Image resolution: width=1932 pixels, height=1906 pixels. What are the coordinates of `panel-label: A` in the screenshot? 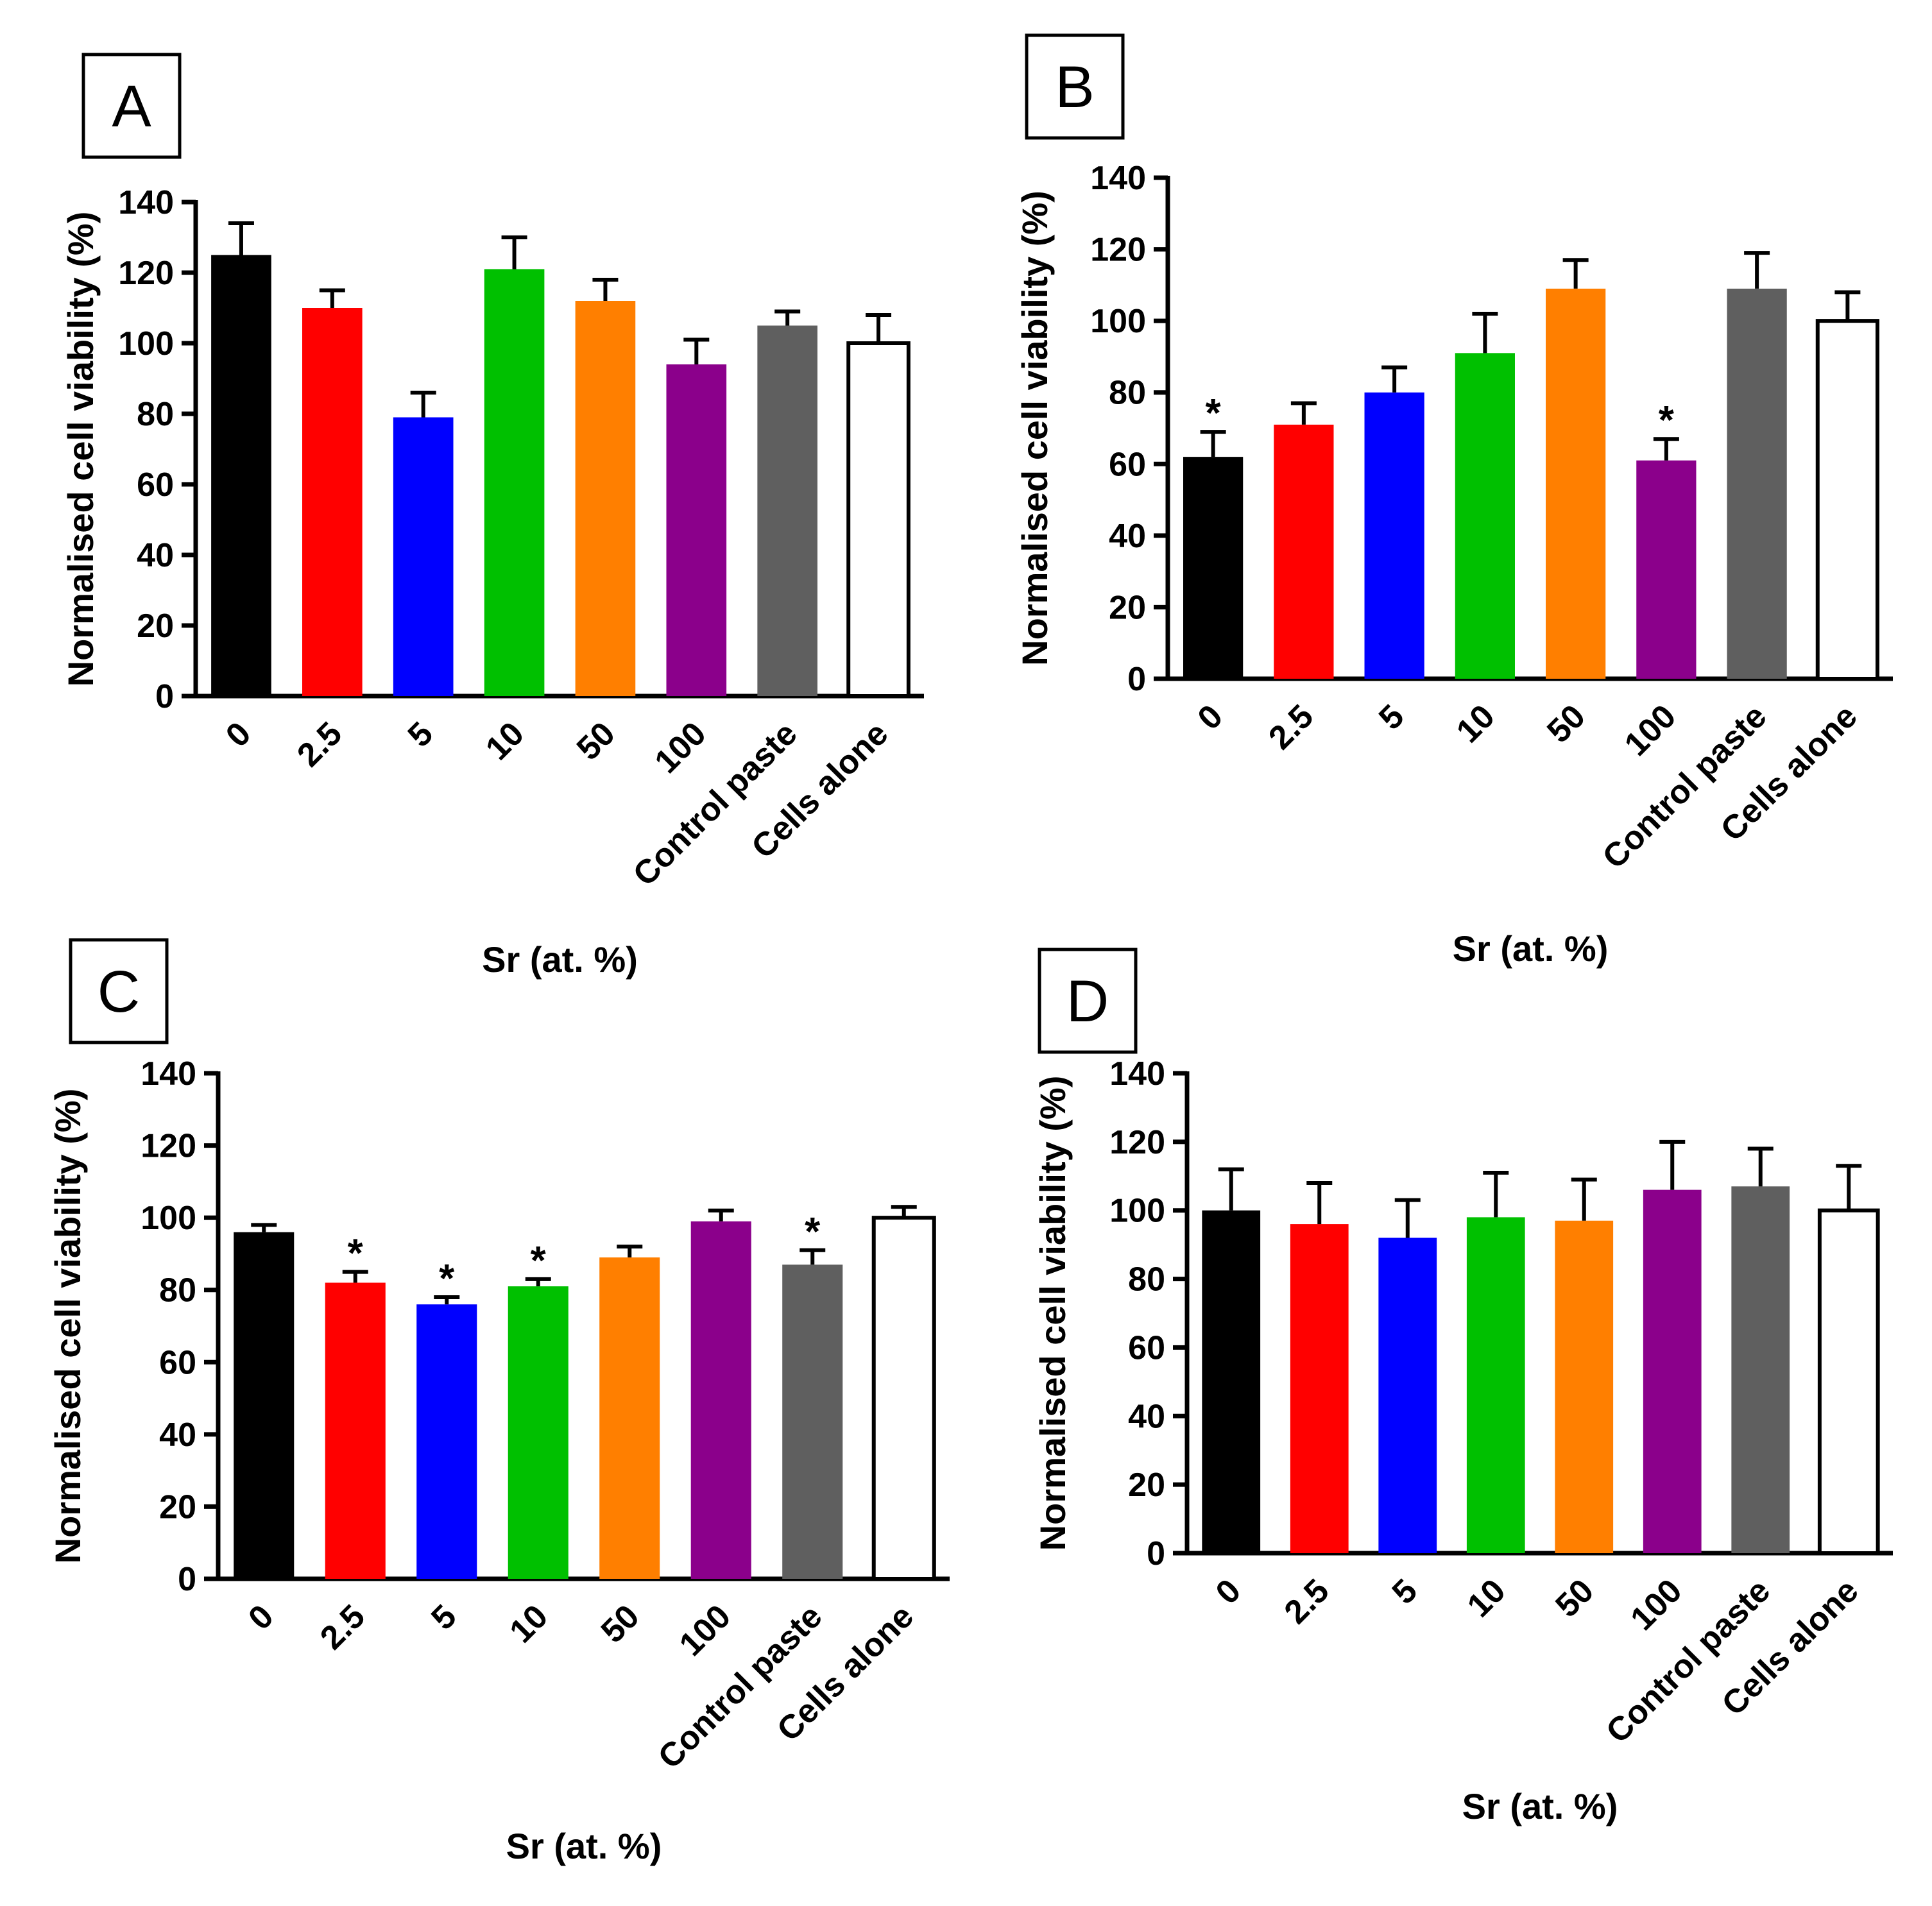 It's located at (131, 106).